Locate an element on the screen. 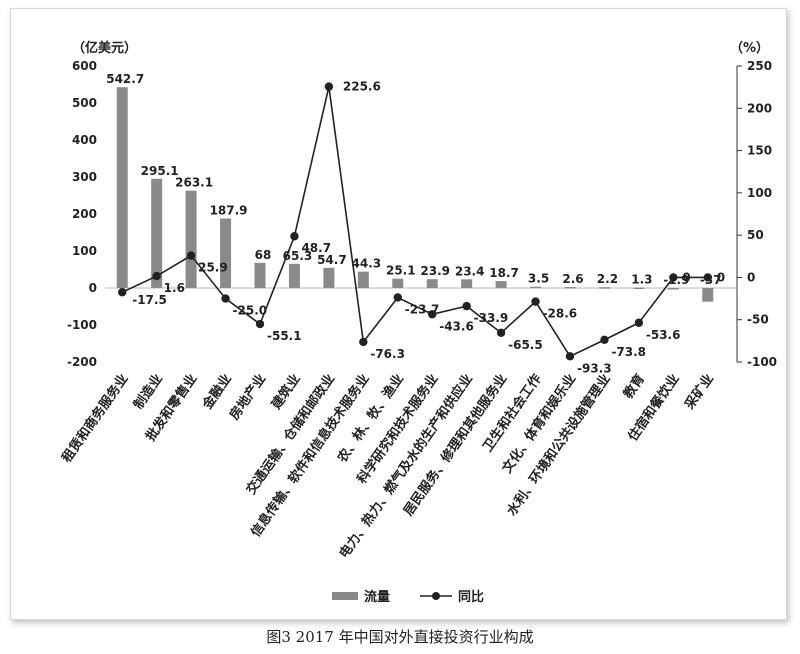 The height and width of the screenshot is (654, 800). bar-value-label: 3.5 is located at coordinates (538, 279).